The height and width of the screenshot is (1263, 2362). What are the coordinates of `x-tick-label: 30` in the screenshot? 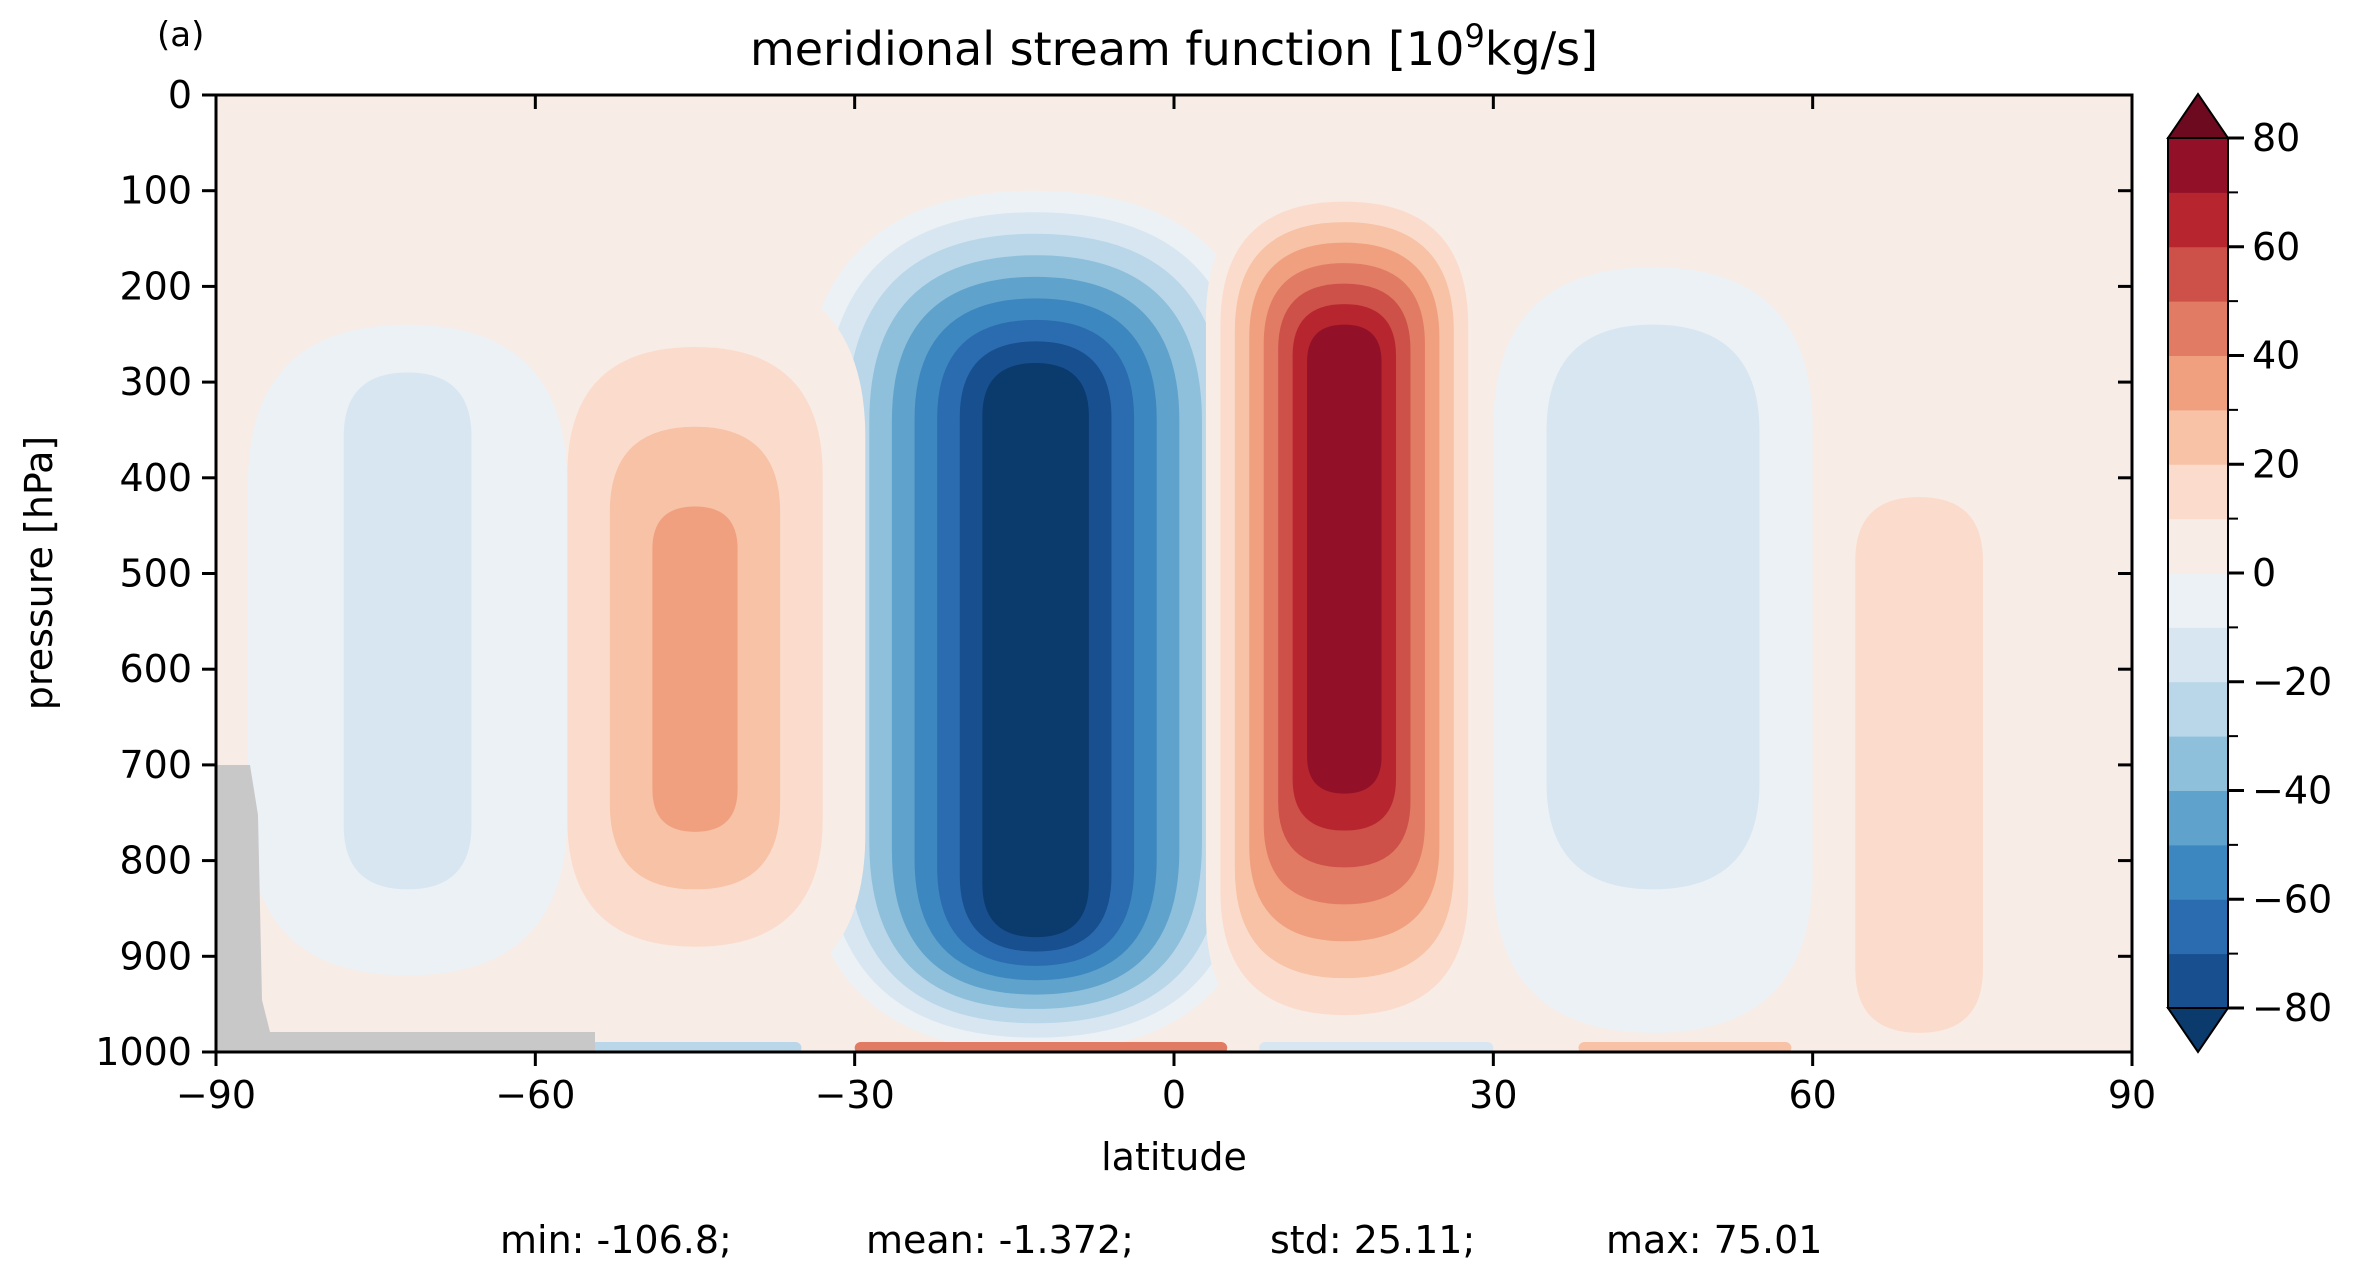 It's located at (1493, 1095).